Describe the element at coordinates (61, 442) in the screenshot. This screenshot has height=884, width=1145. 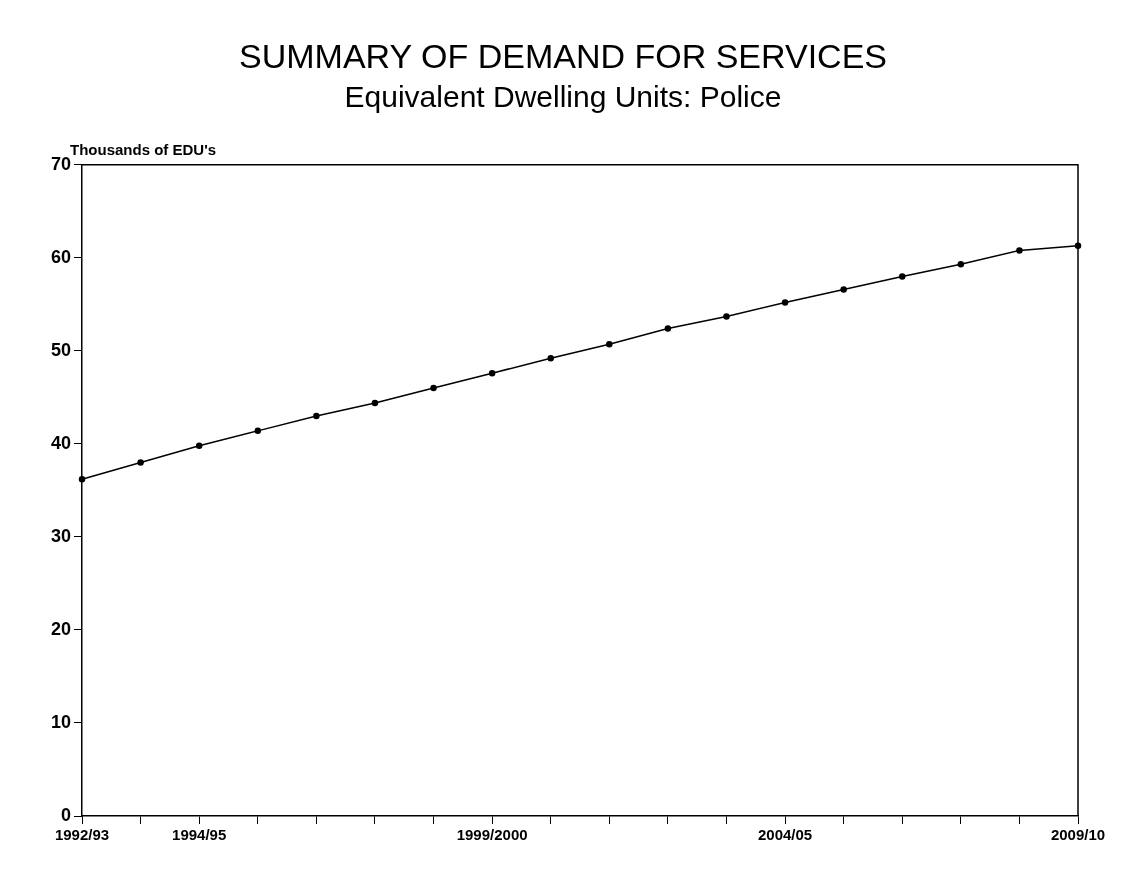
I see `y-tick-label: 40` at that location.